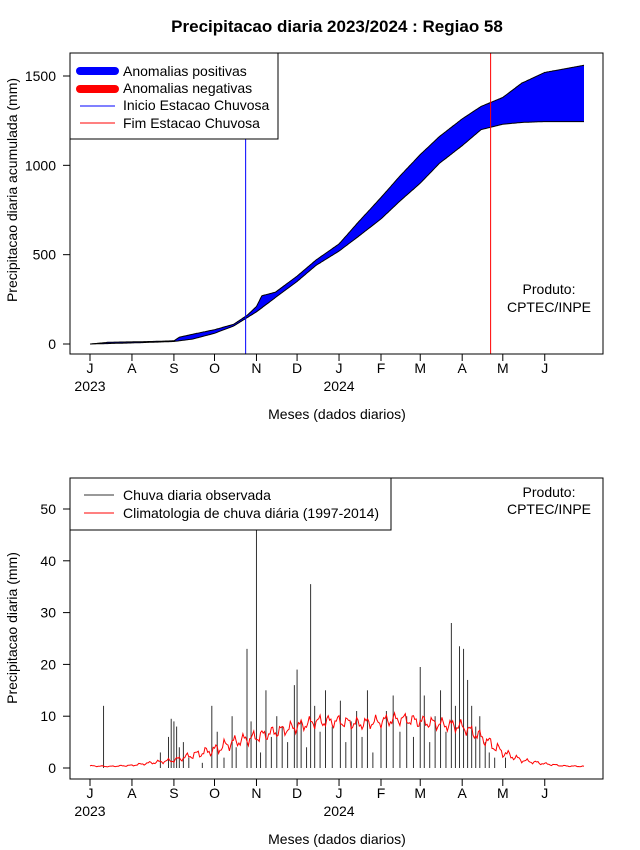 Image resolution: width=640 pixels, height=850 pixels. Describe the element at coordinates (90, 368) in the screenshot. I see `c0-x-tick-label-0: J` at that location.